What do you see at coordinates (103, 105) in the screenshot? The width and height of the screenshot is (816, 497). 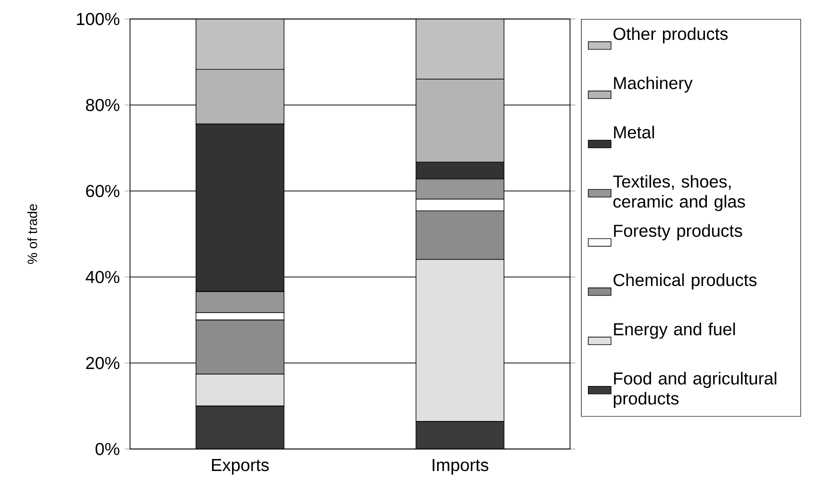 I see `y-tick-label: 80%` at bounding box center [103, 105].